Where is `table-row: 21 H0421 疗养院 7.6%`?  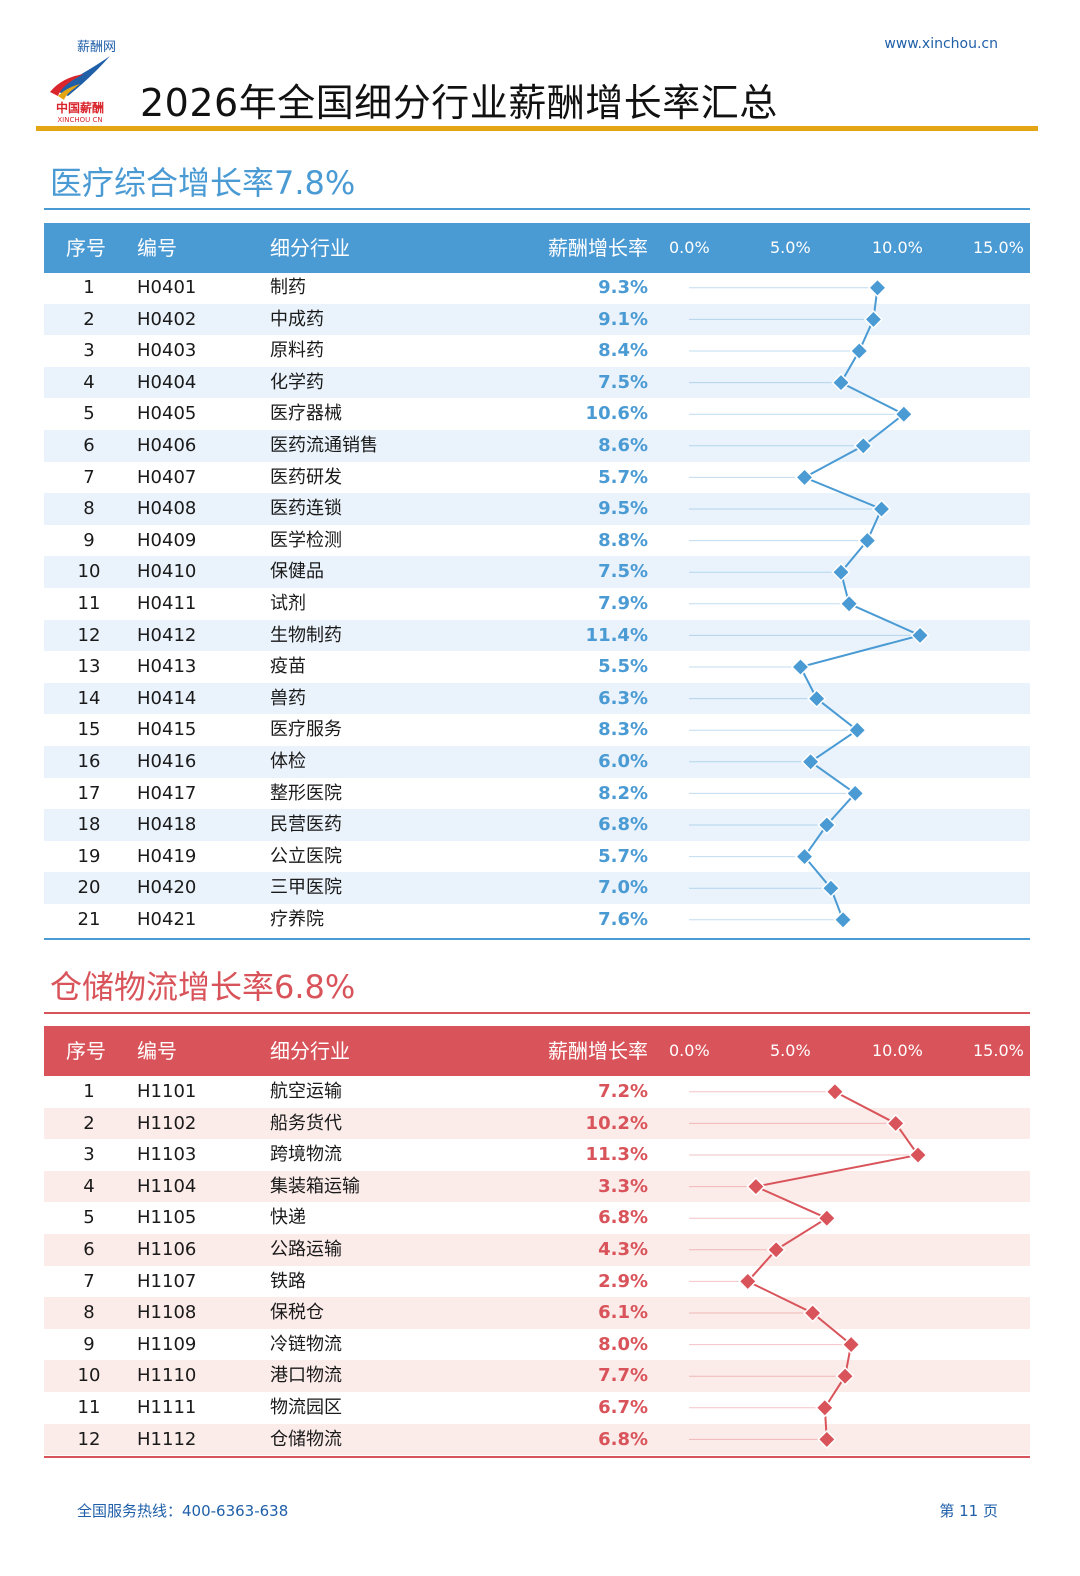
table-row: 21 H0421 疗养院 7.6% is located at coordinates (537, 920).